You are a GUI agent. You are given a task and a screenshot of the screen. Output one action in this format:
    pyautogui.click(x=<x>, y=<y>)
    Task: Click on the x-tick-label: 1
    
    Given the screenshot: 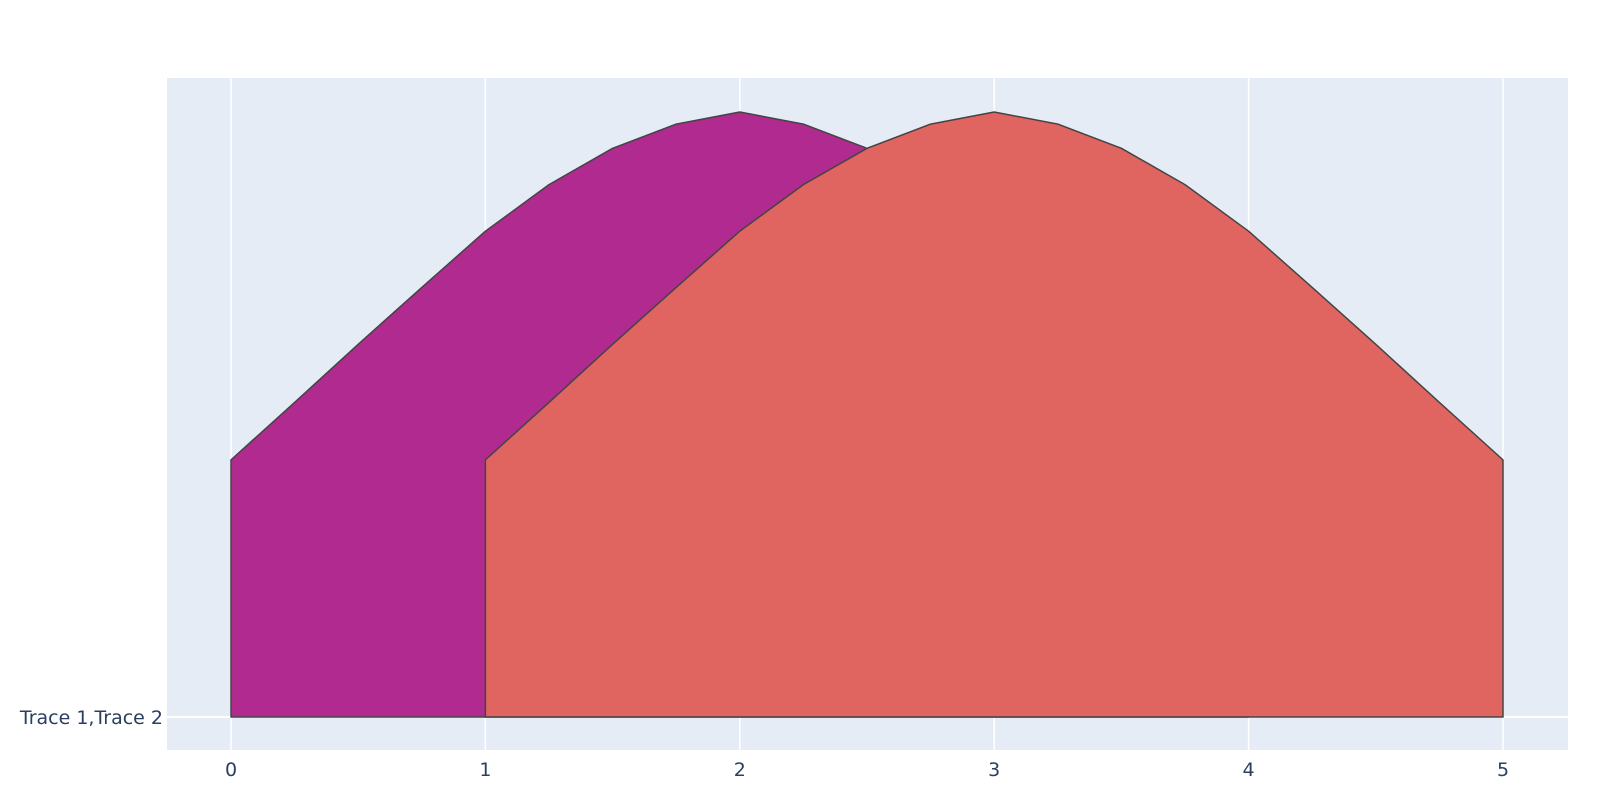 What is the action you would take?
    pyautogui.click(x=485, y=770)
    